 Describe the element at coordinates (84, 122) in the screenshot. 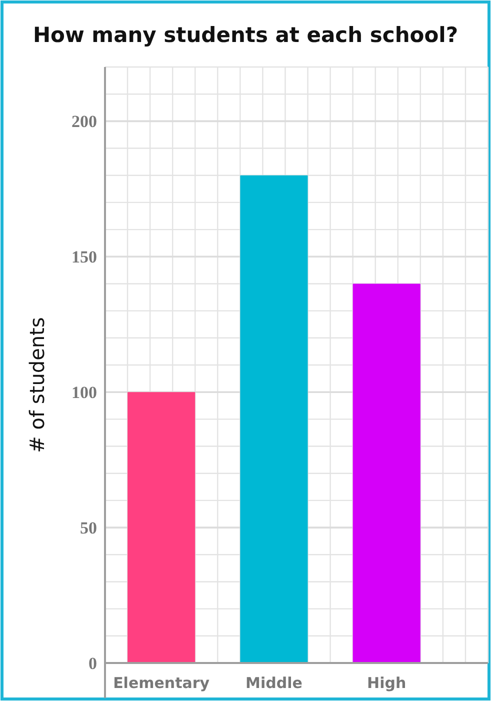

I see `y-tick-label: 200` at that location.